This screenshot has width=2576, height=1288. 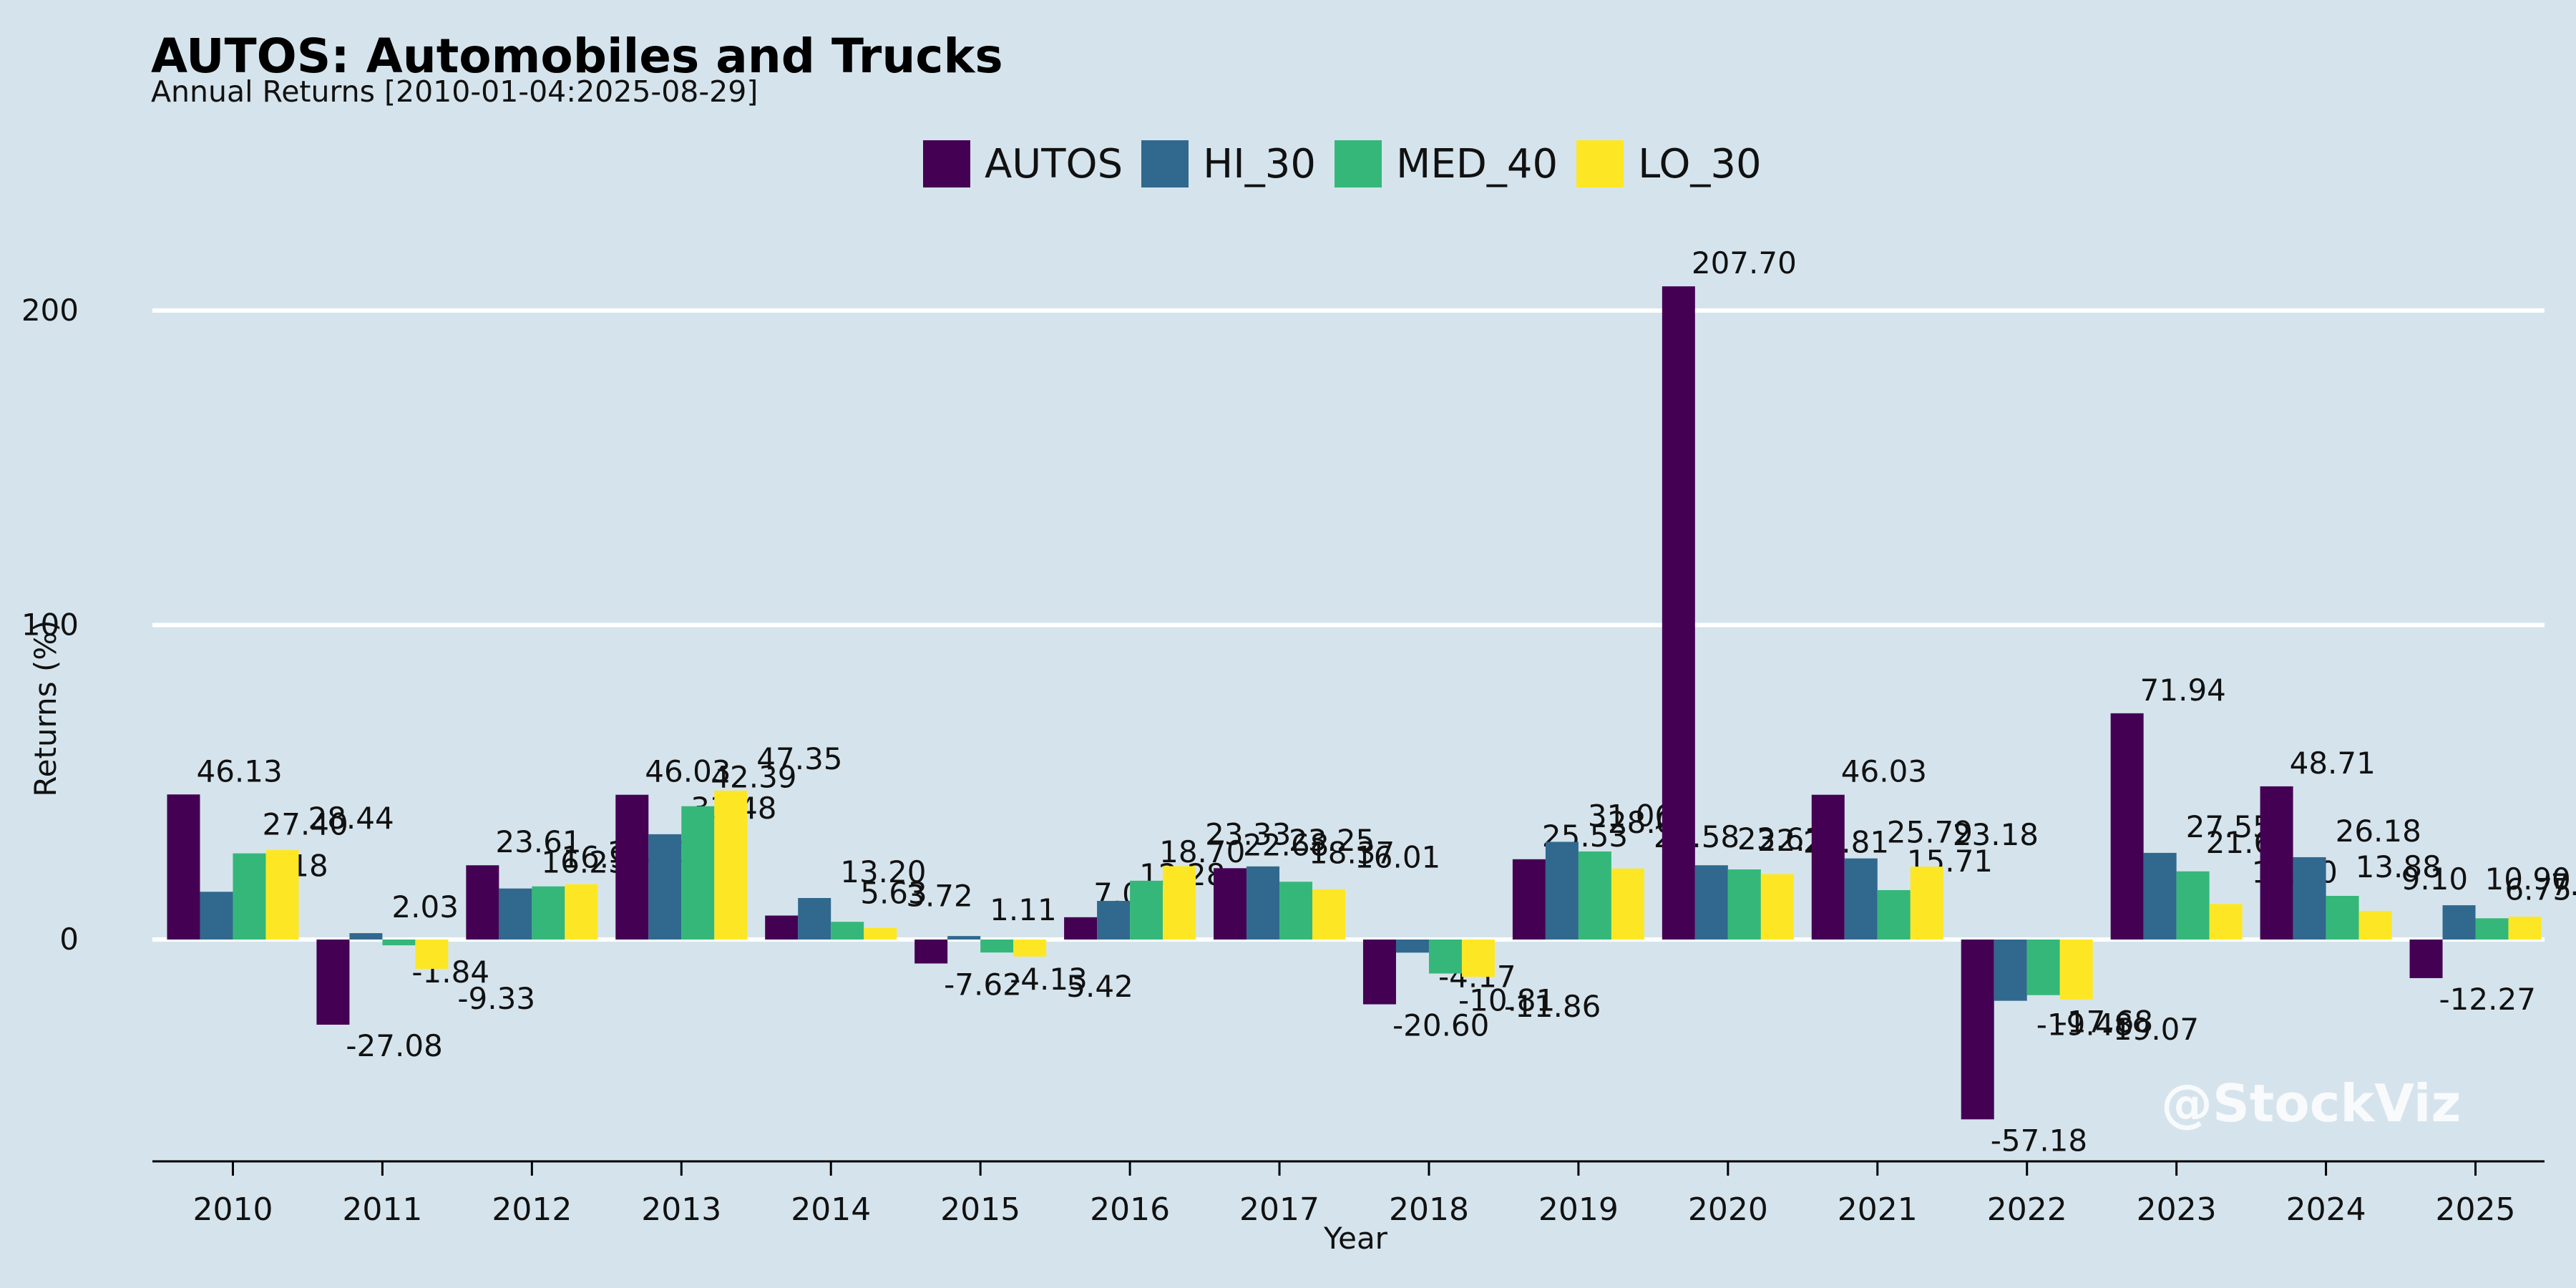 What do you see at coordinates (2378, 831) in the screenshot?
I see `data-label: 26.18` at bounding box center [2378, 831].